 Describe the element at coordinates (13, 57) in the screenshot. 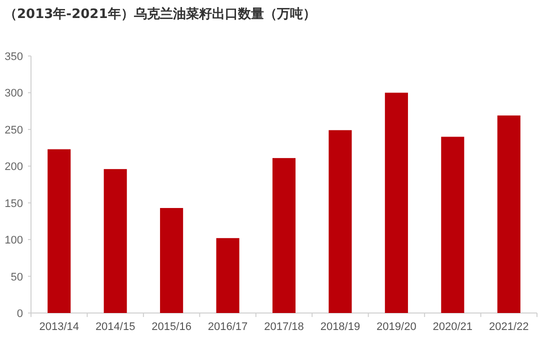

I see `y-tick-label: 350` at that location.